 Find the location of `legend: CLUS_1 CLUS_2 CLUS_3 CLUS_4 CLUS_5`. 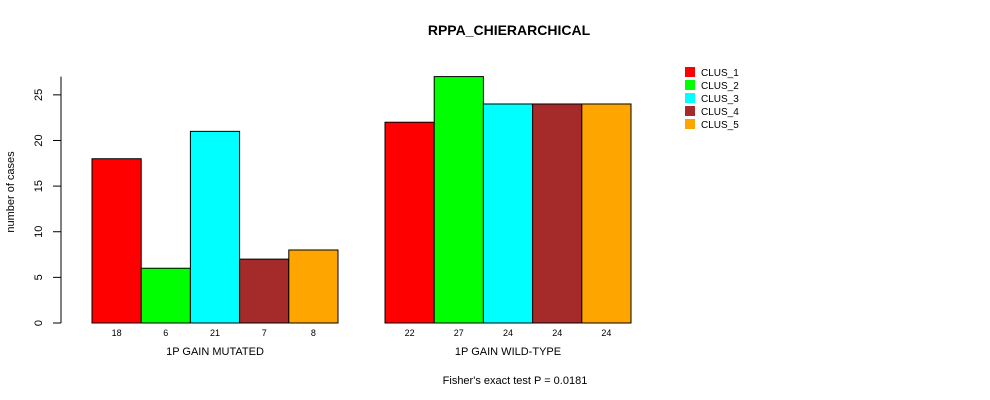

legend: CLUS_1 CLUS_2 CLUS_3 CLUS_4 CLUS_5 is located at coordinates (712, 99).